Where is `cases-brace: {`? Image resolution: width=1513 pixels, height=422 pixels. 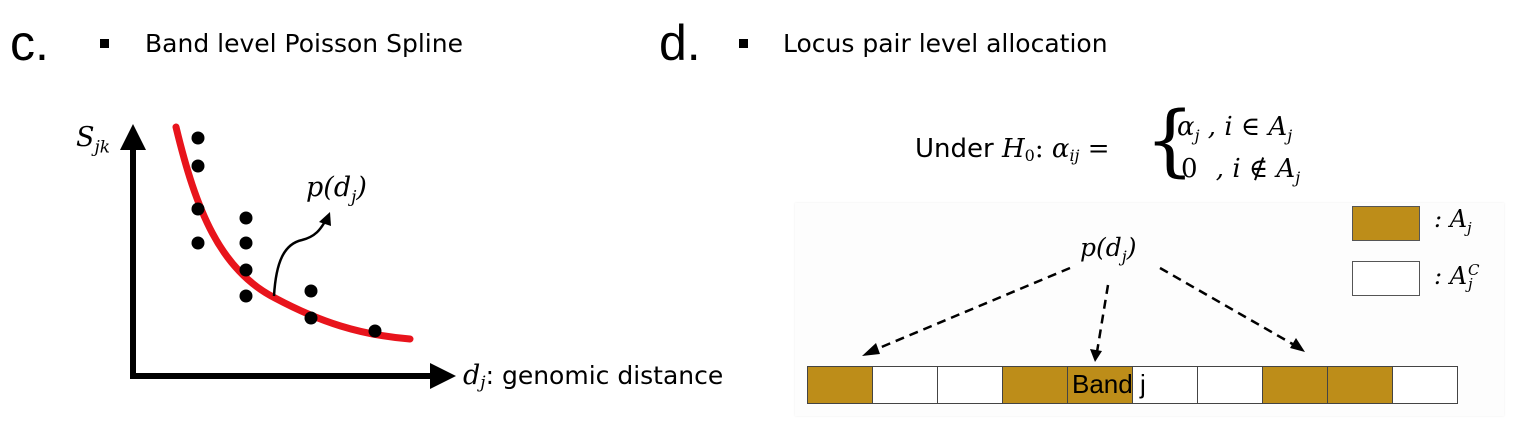 cases-brace: { is located at coordinates (1170, 141).